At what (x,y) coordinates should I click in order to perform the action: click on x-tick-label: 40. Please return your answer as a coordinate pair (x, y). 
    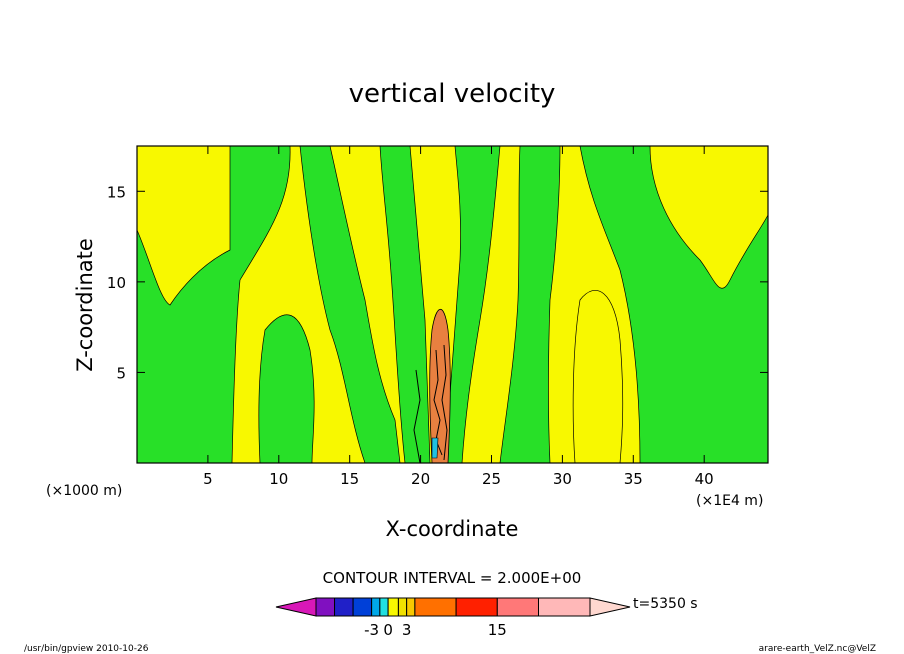
    Looking at the image, I should click on (704, 479).